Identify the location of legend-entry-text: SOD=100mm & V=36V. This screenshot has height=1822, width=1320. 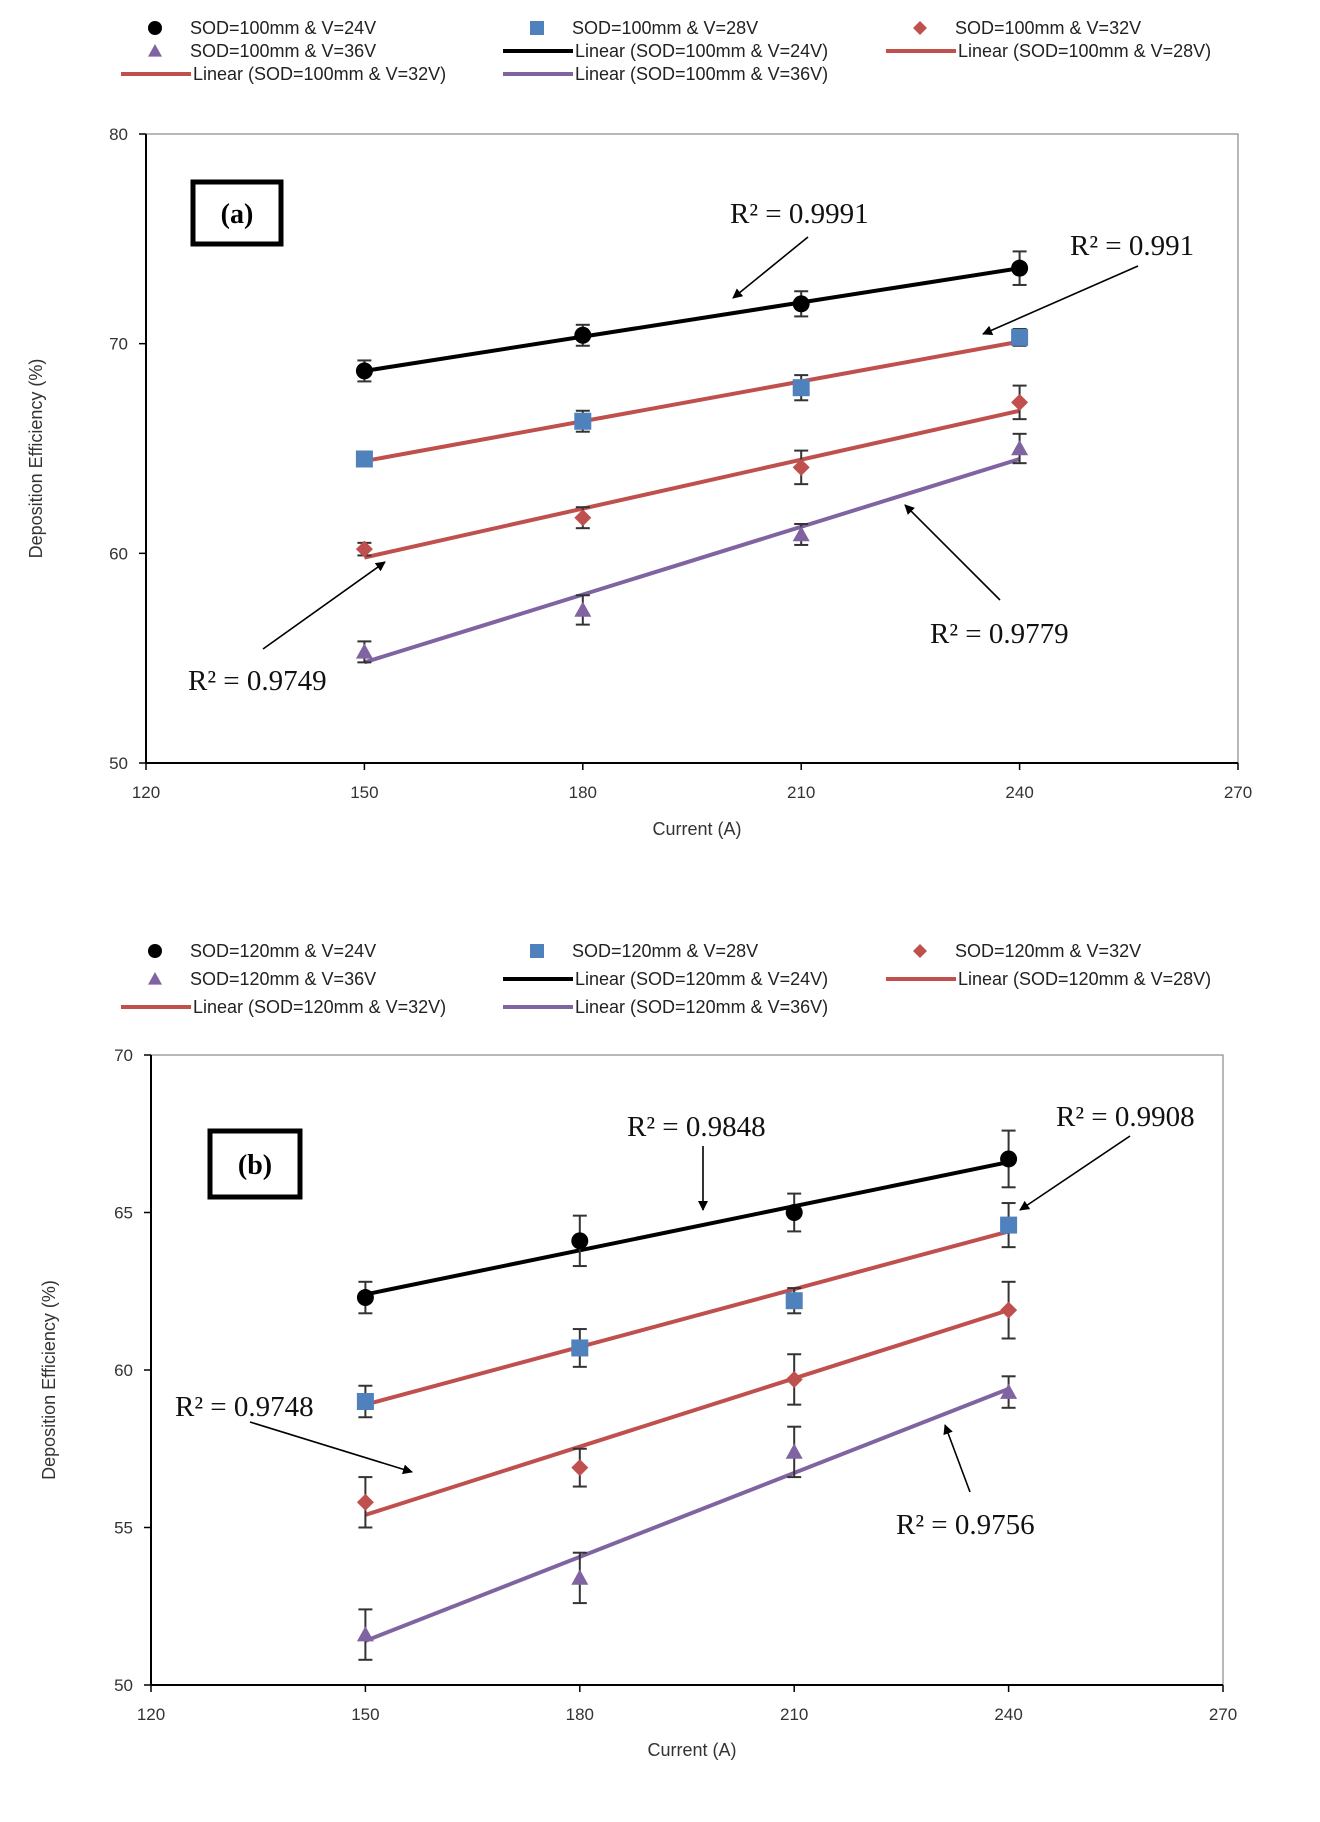
(283, 51).